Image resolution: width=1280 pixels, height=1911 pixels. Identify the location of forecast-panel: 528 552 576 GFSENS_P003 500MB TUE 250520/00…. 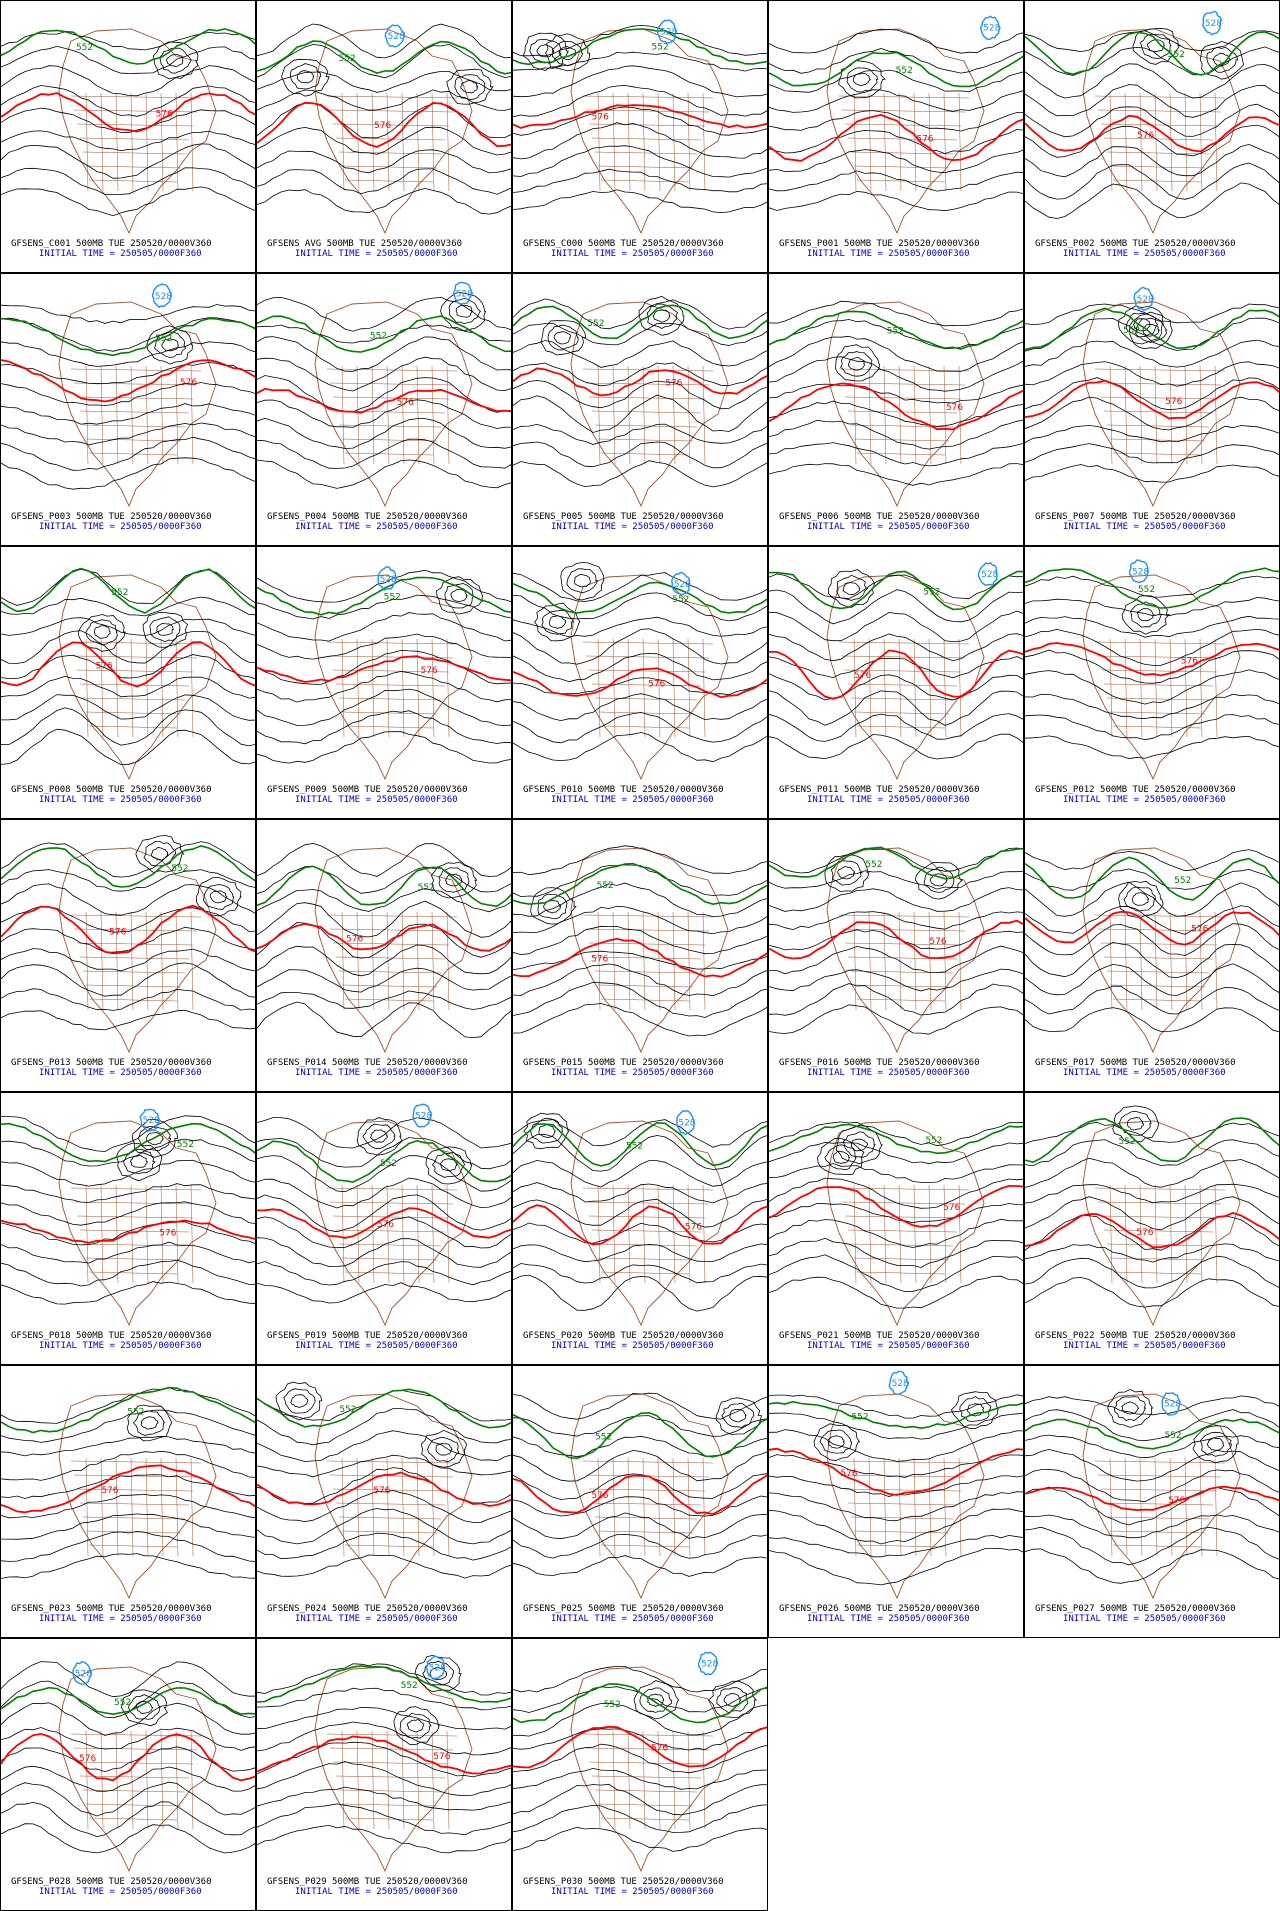
(128, 409).